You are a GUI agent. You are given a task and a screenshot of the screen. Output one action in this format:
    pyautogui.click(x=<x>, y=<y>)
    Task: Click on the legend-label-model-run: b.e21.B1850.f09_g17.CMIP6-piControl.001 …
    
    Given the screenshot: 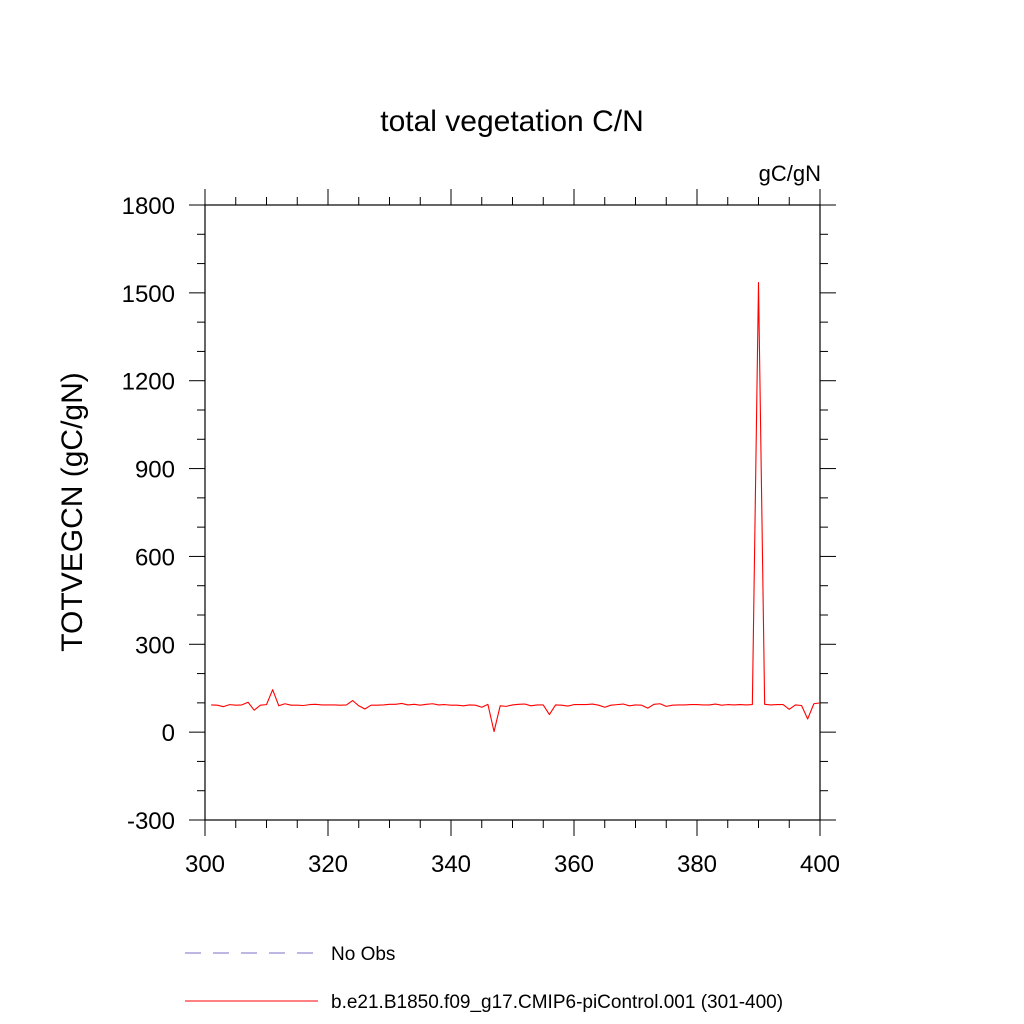 What is the action you would take?
    pyautogui.click(x=557, y=1002)
    